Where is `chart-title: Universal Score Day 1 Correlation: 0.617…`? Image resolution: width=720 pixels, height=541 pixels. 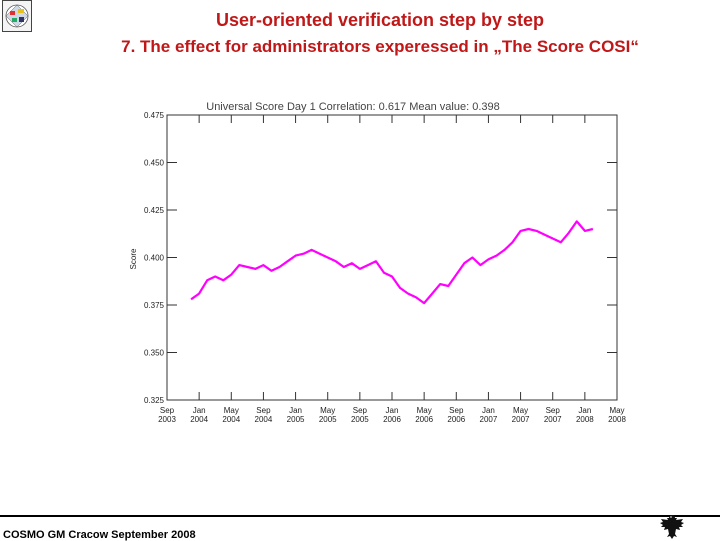 chart-title: Universal Score Day 1 Correlation: 0.617… is located at coordinates (353, 107).